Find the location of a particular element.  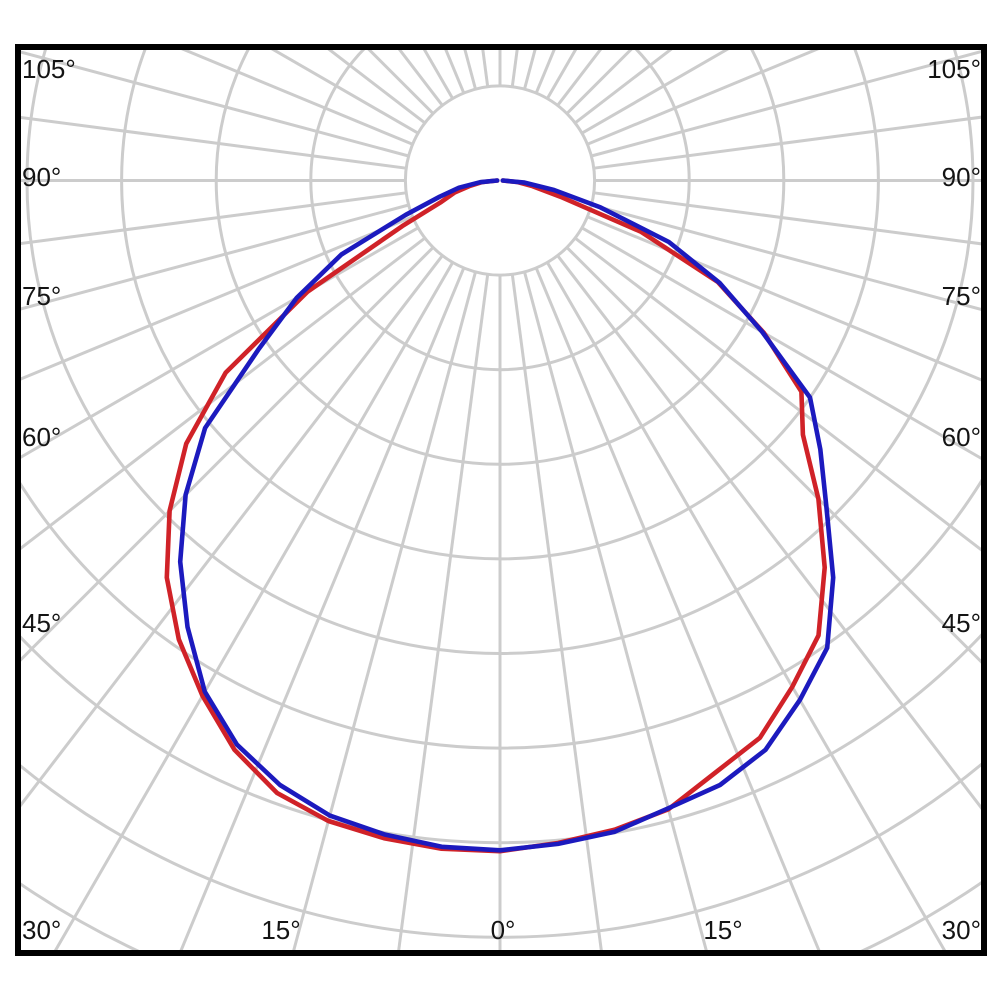

polar-ring is located at coordinates (500, 180).